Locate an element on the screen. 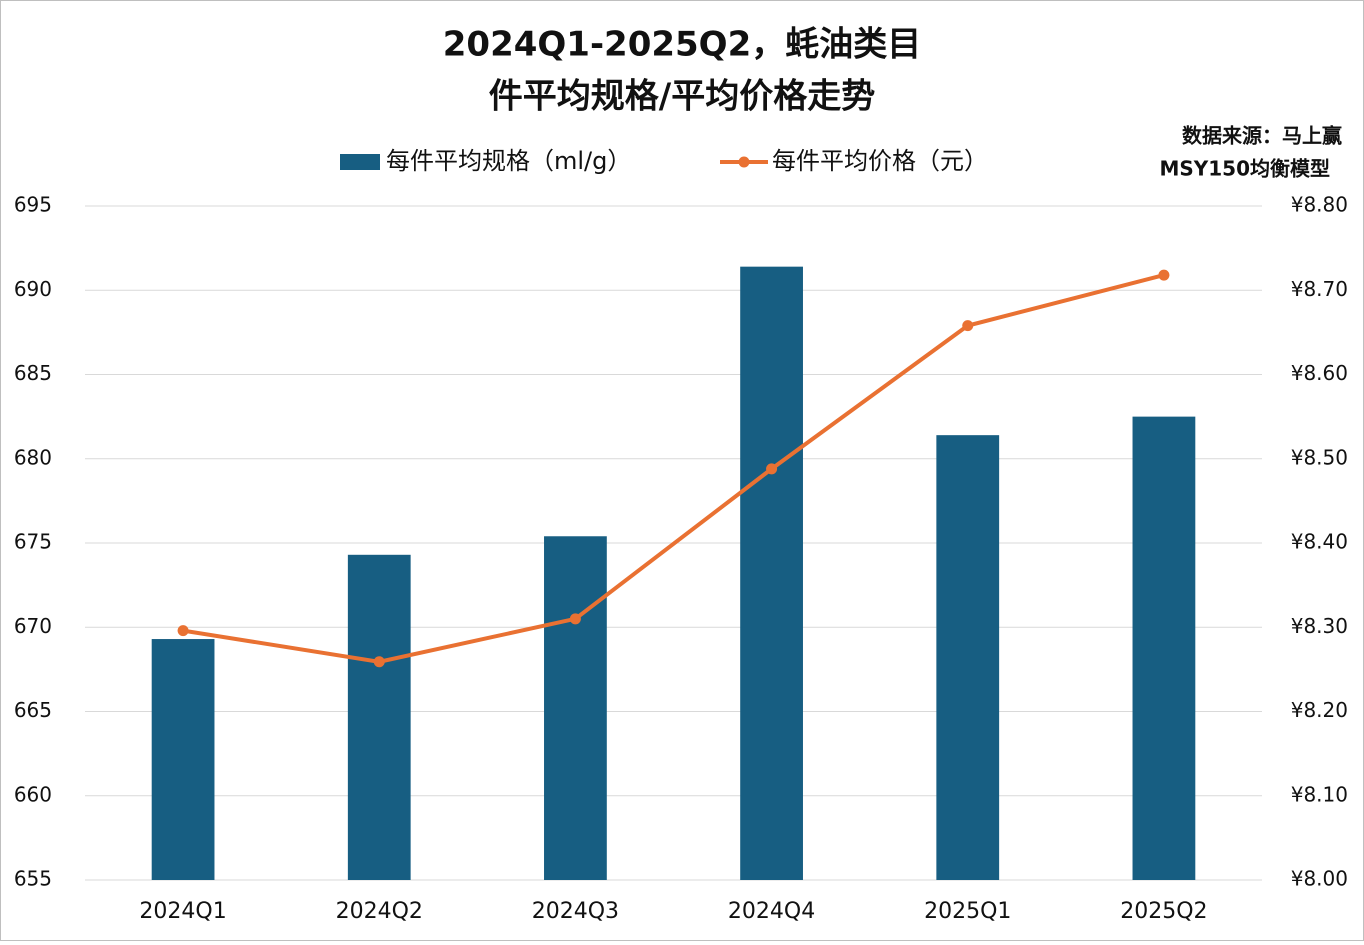 The image size is (1364, 945). y-tick-label: 675 is located at coordinates (33, 542).